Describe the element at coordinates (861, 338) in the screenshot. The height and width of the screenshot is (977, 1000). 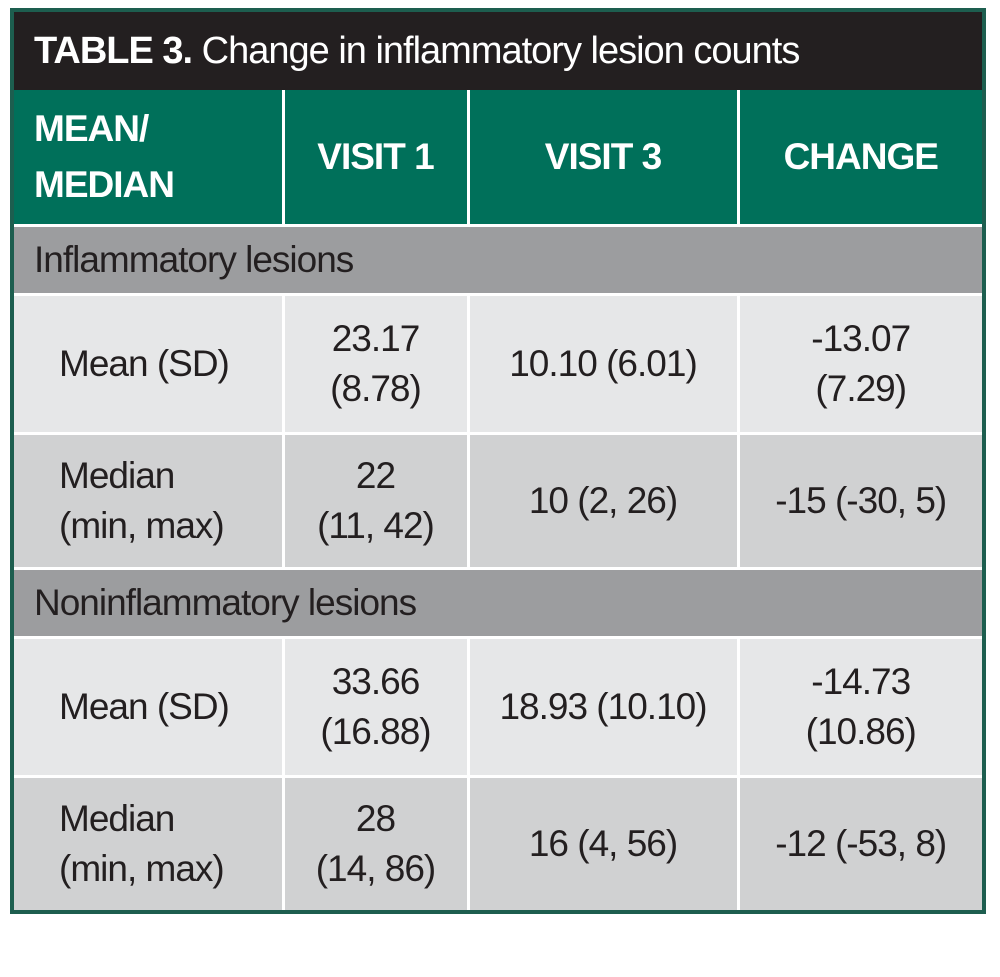
I see `cell-line: -13.07` at that location.